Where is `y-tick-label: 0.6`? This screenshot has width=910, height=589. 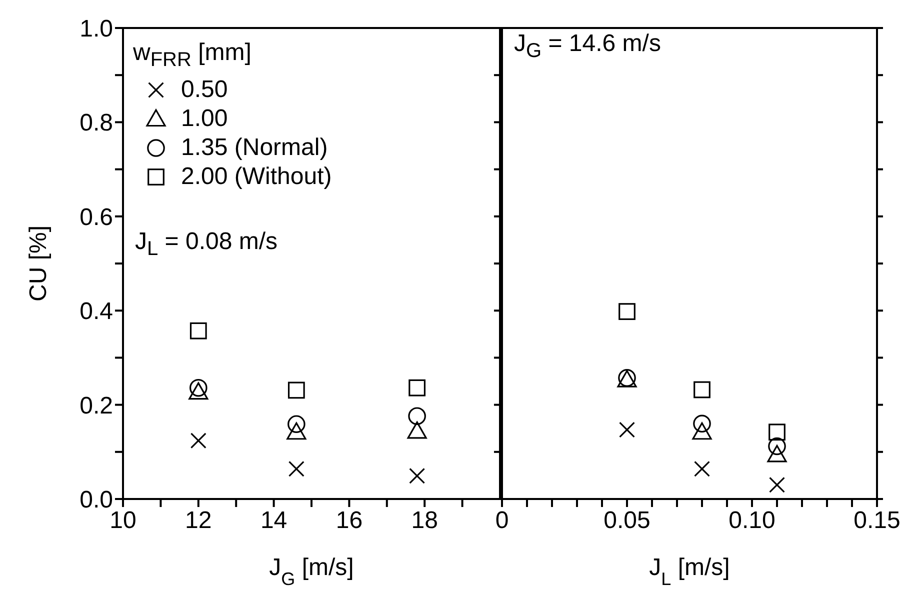 y-tick-label: 0.6 is located at coordinates (96, 217).